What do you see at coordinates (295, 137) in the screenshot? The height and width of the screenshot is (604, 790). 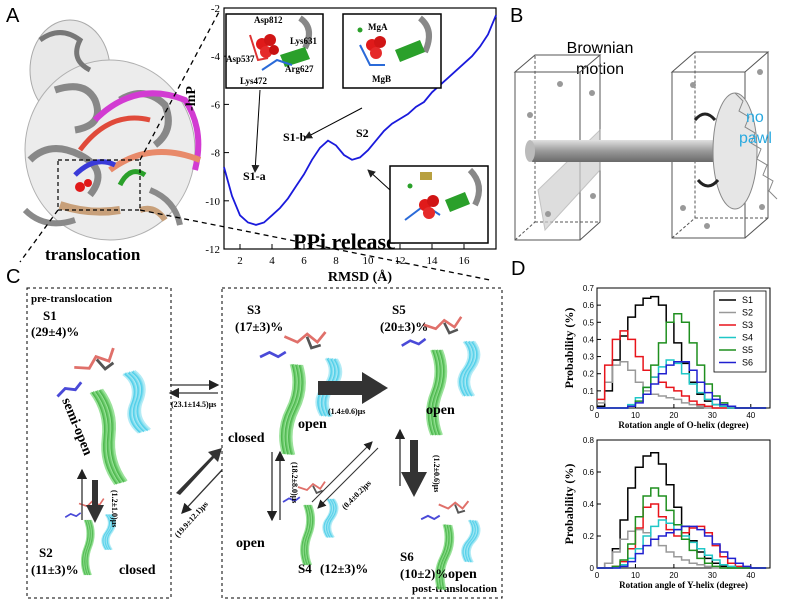 I see `state-s1b-label: S1-b` at bounding box center [295, 137].